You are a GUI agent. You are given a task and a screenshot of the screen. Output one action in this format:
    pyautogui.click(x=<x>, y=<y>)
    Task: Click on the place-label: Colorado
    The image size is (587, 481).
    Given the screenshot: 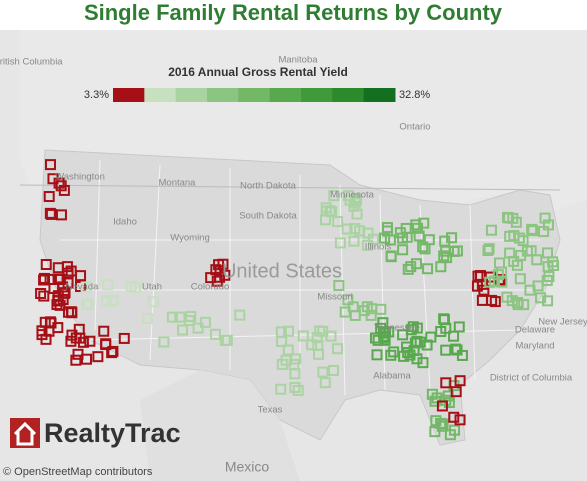 What is the action you would take?
    pyautogui.click(x=210, y=287)
    